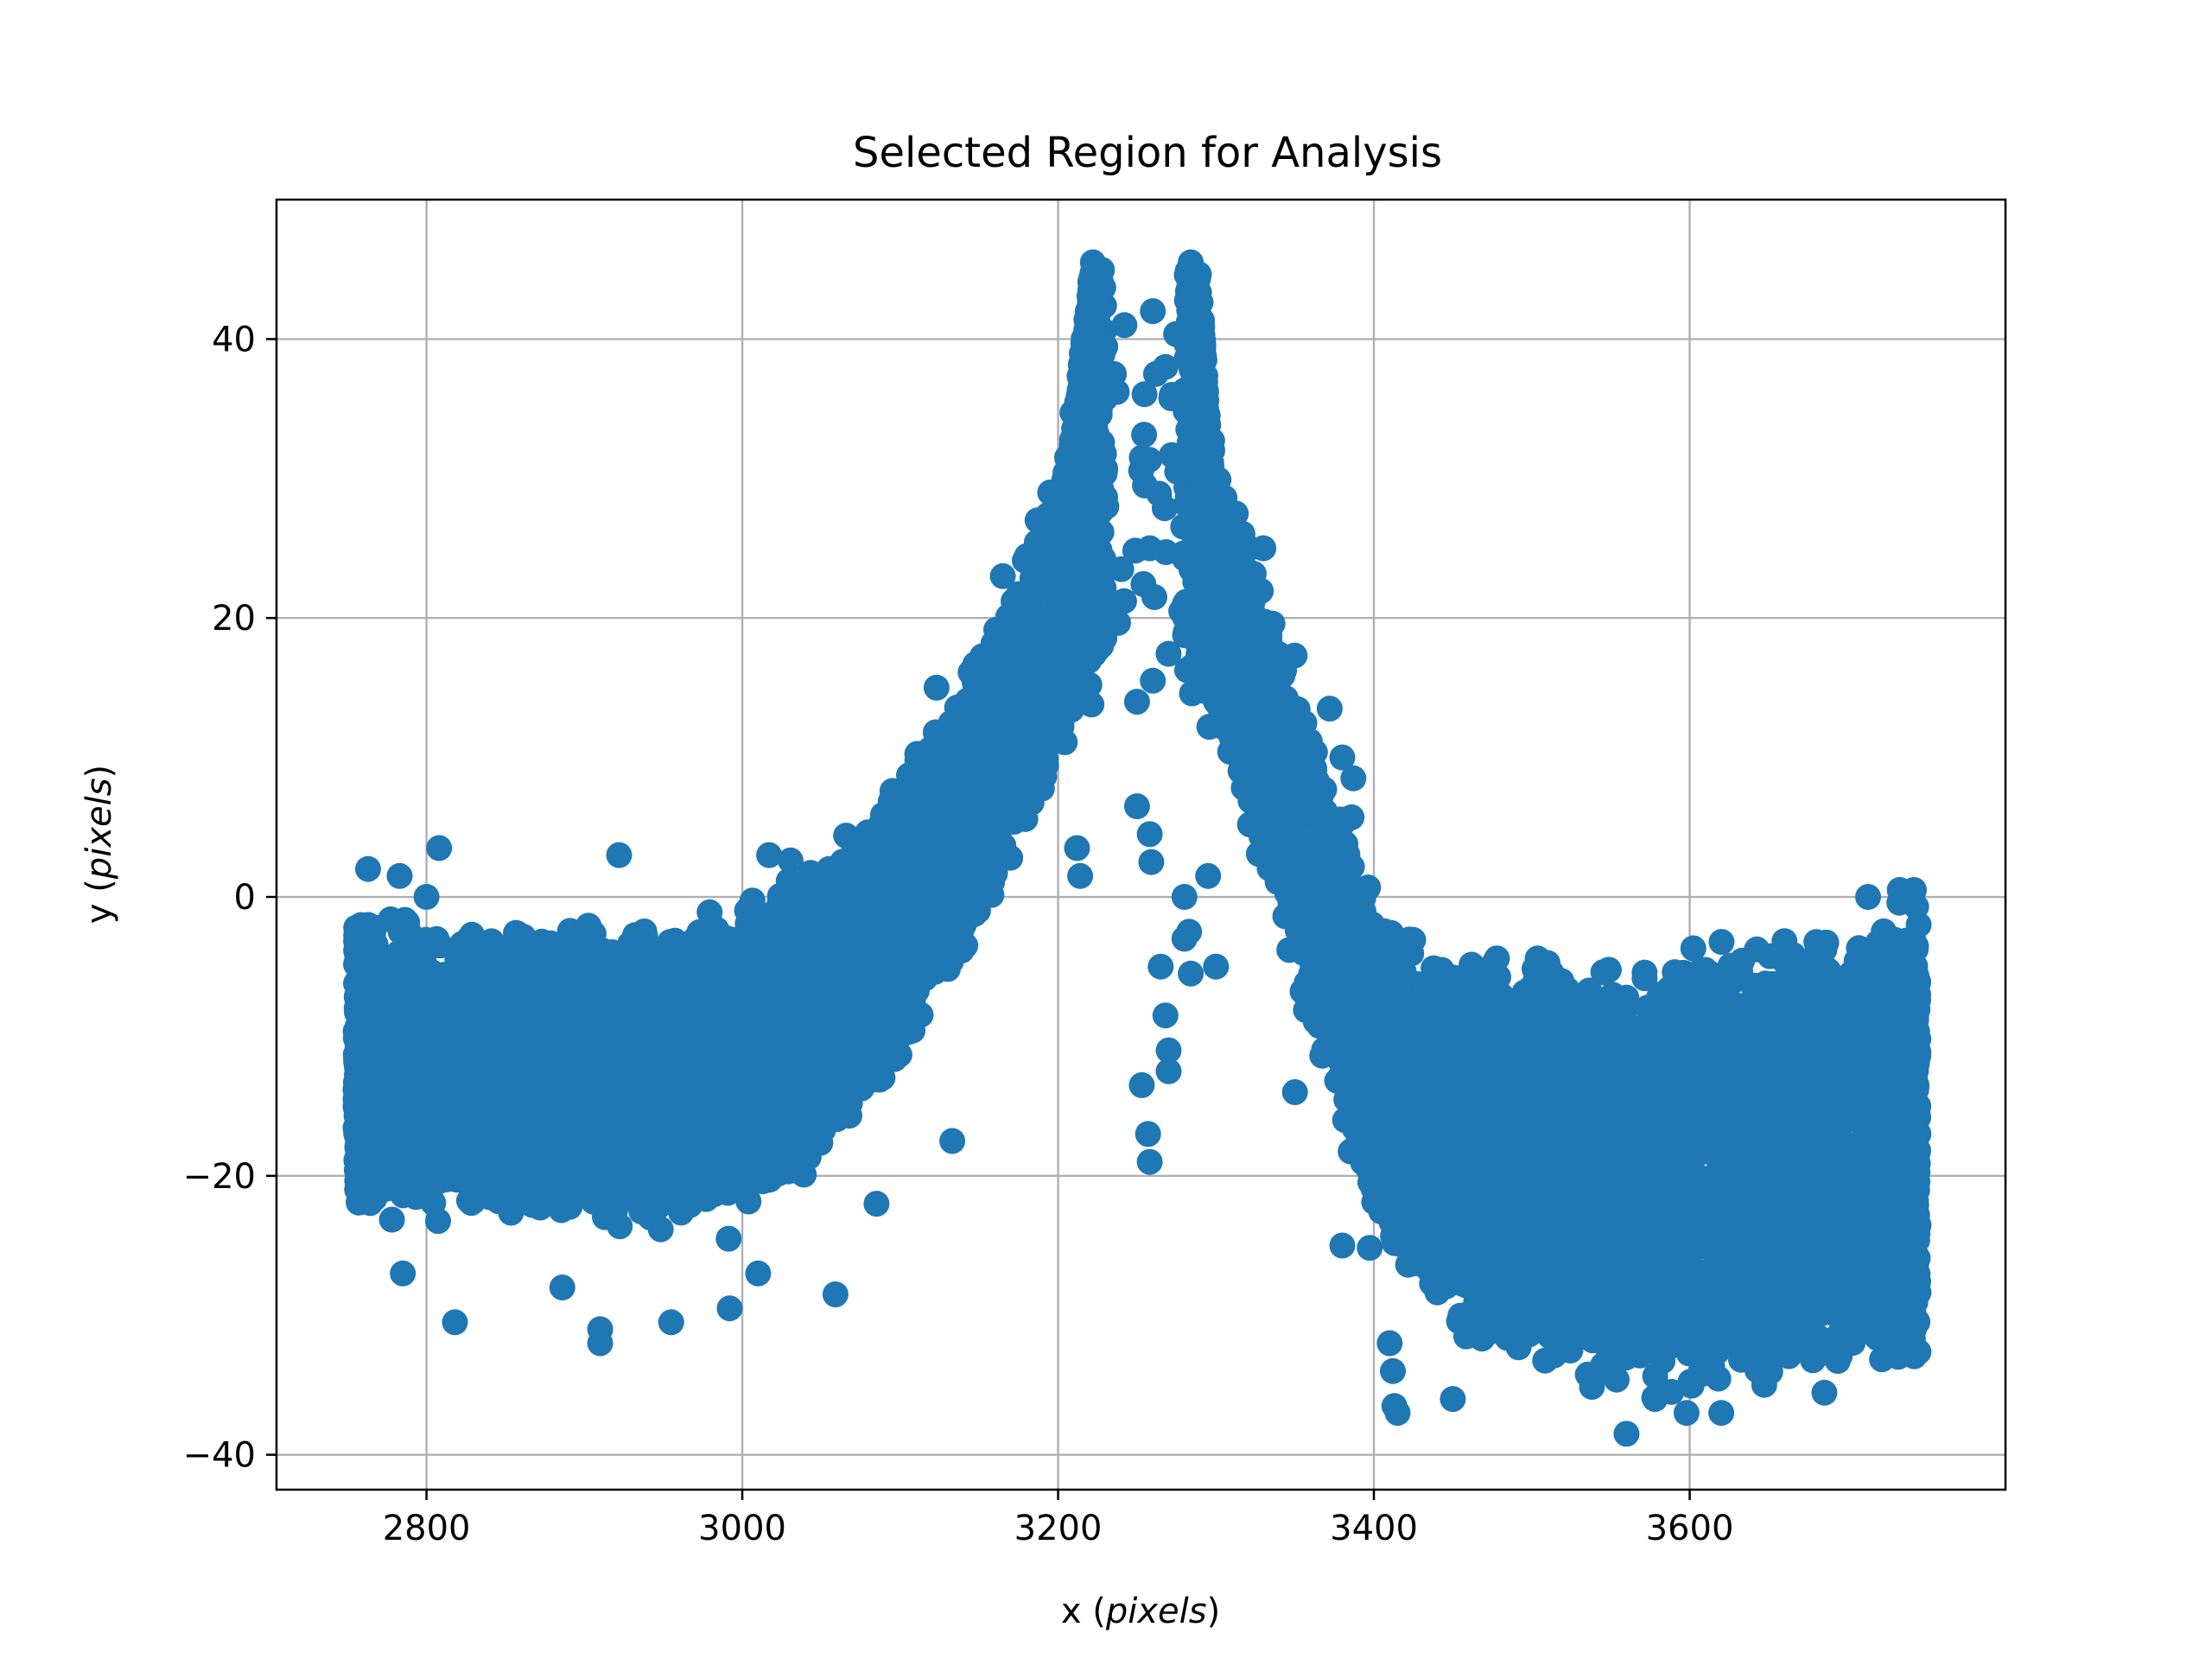 The image size is (2212, 1659). I want to click on chart-title: Selected Region for Analysis, so click(1147, 153).